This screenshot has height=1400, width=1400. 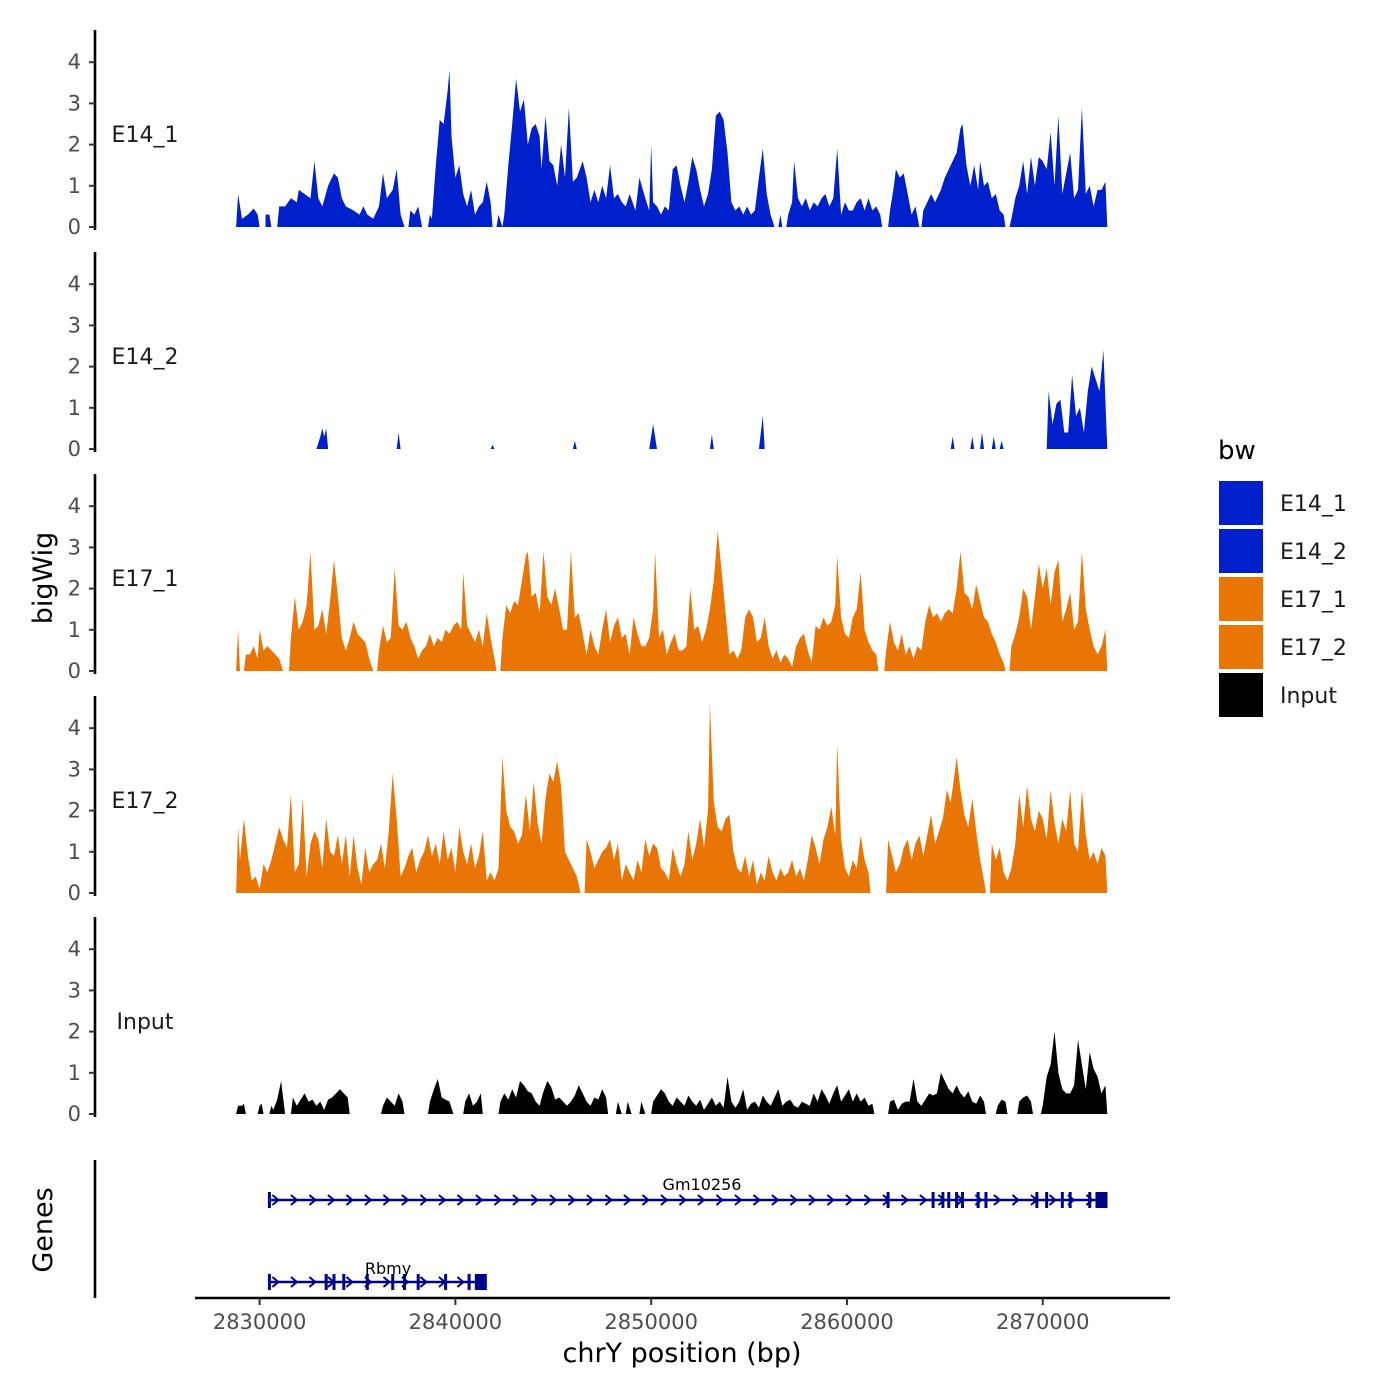 I want to click on gene-label-Rbmy: Rbmy, so click(x=388, y=1268).